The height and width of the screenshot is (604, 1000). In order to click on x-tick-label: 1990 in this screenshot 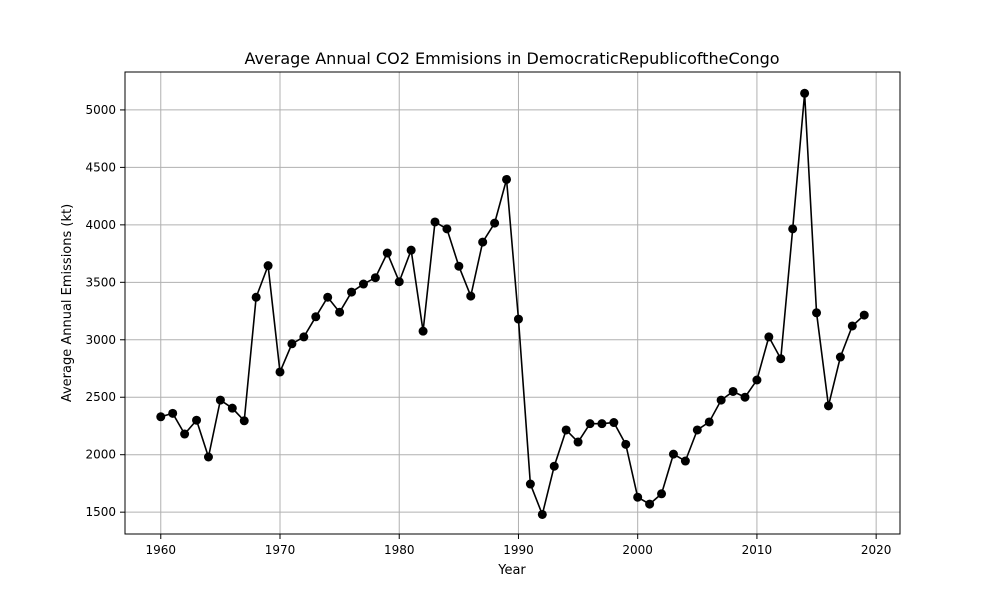, I will do `click(518, 550)`.